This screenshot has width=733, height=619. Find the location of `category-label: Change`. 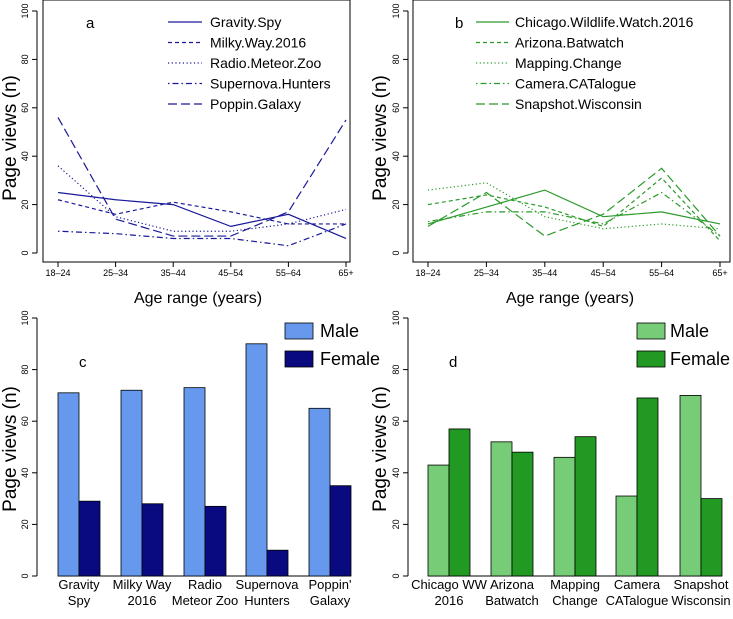

category-label: Change is located at coordinates (575, 600).